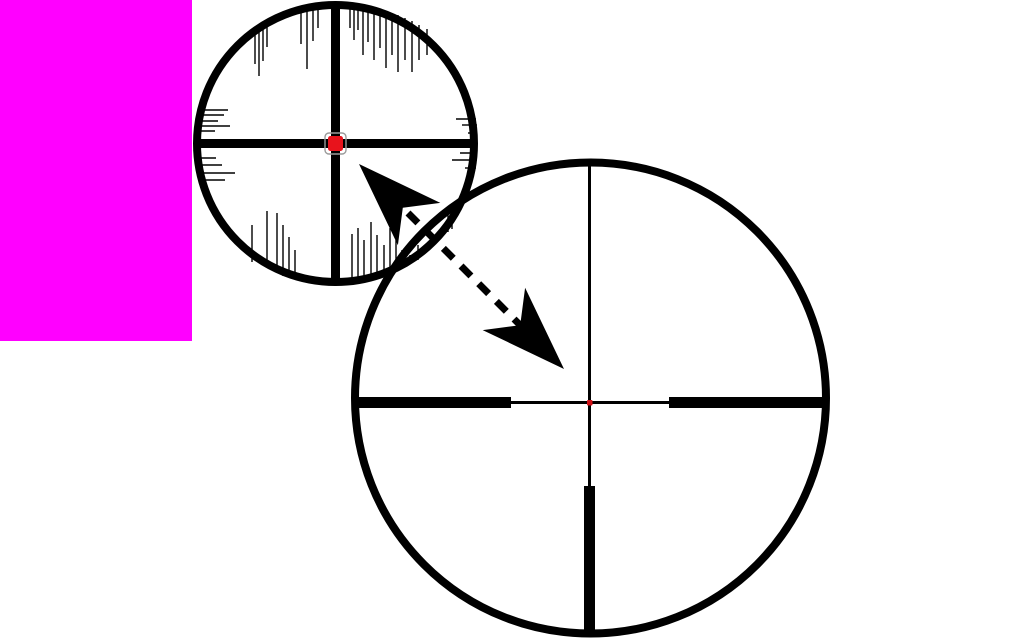  What do you see at coordinates (523, 328) in the screenshot?
I see `zoom-arrow-head-lower-icon` at bounding box center [523, 328].